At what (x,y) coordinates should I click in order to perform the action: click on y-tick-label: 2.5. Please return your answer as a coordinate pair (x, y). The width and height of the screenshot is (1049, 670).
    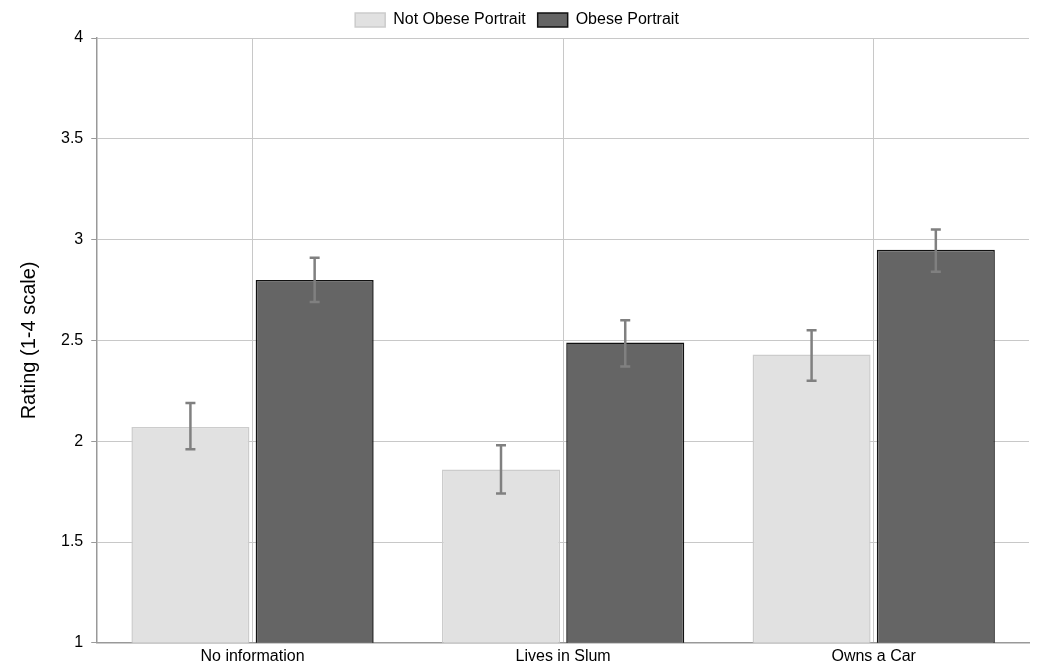
    Looking at the image, I should click on (72, 339).